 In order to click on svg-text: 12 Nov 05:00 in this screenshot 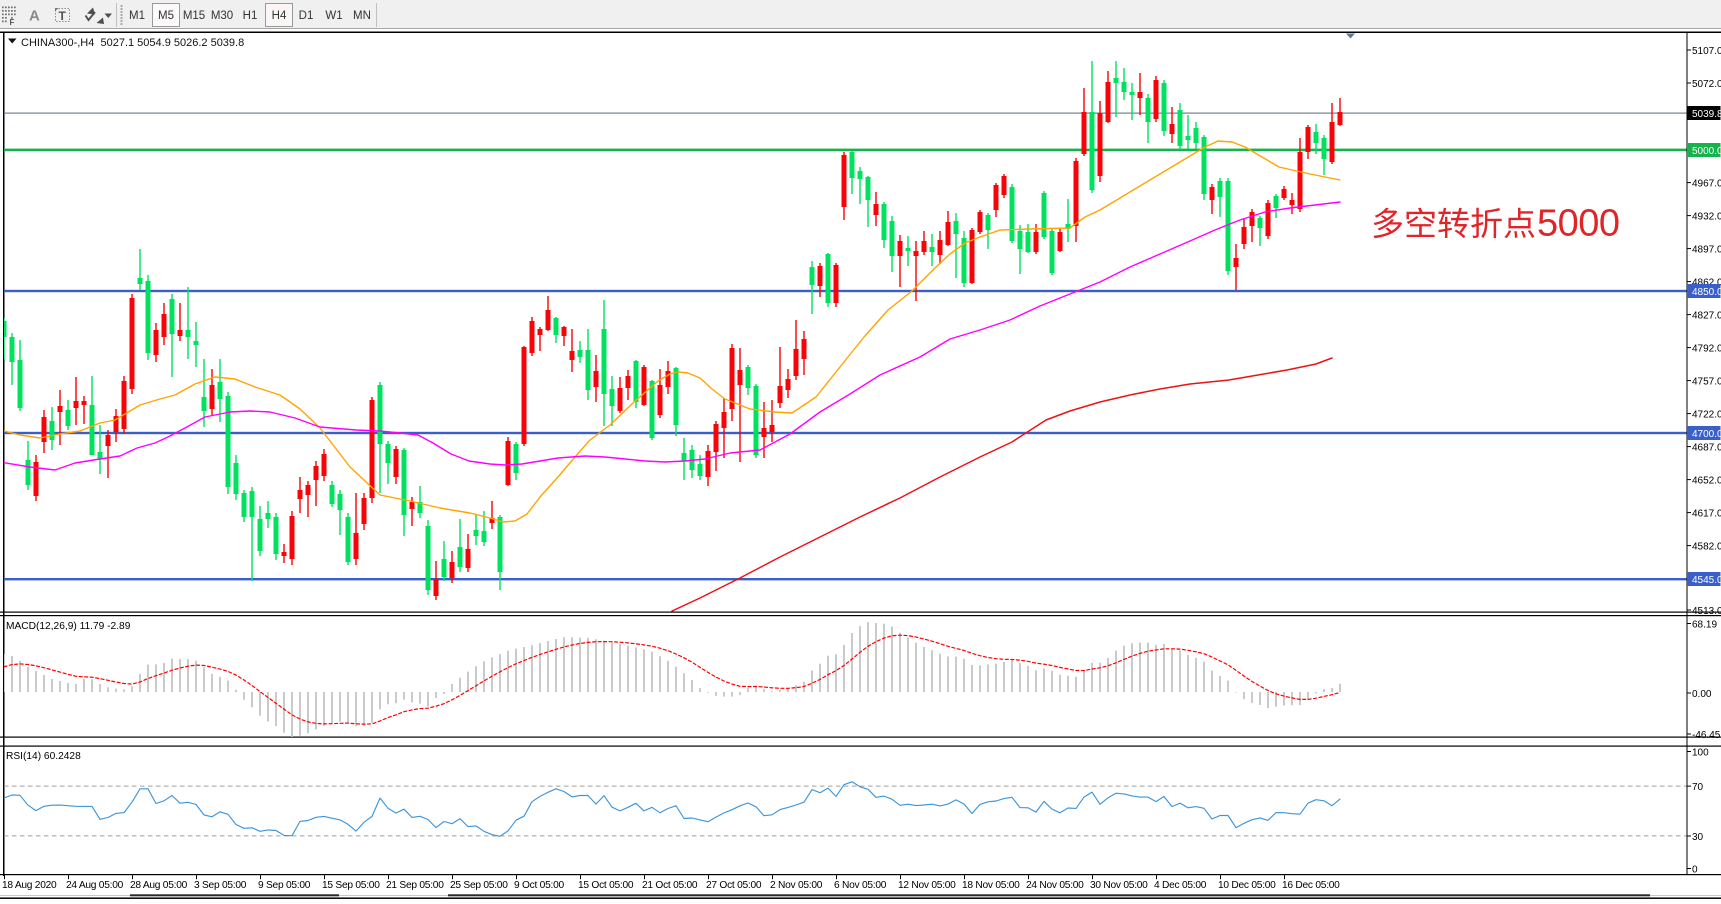, I will do `click(927, 885)`.